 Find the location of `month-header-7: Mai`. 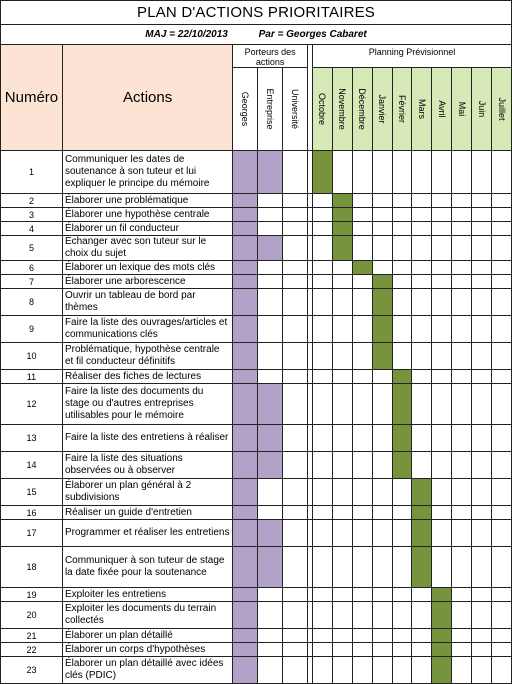

month-header-7: Mai is located at coordinates (462, 109).